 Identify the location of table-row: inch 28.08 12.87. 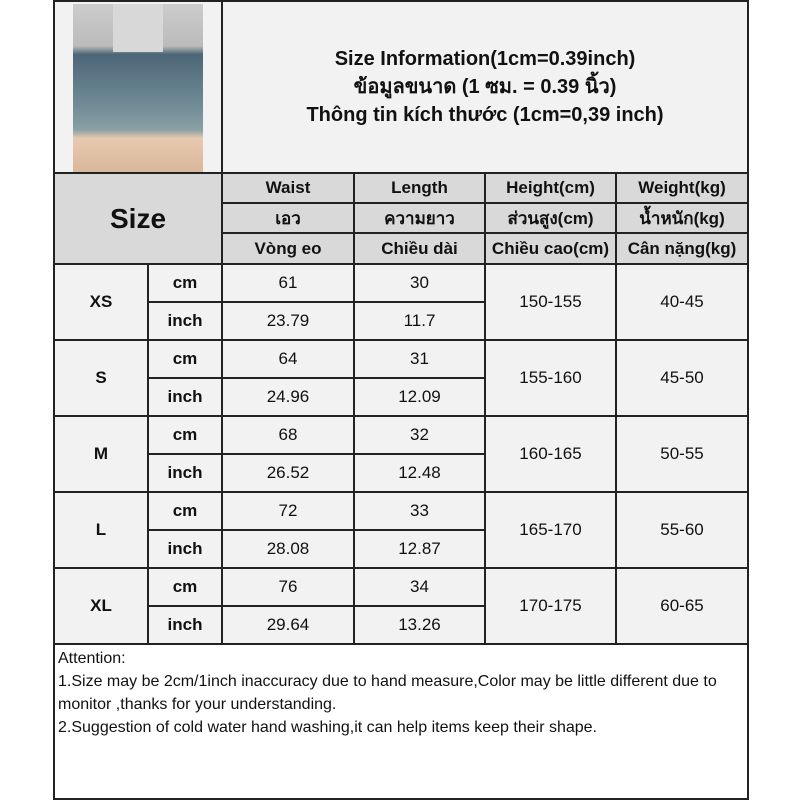
(401, 549).